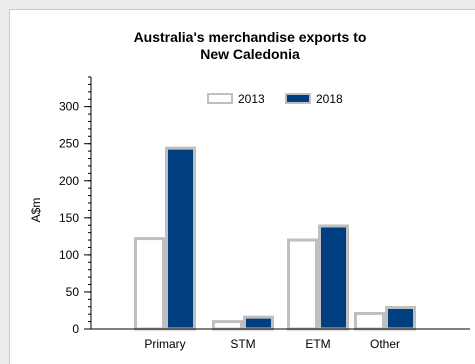 This screenshot has height=364, width=475. What do you see at coordinates (258, 323) in the screenshot?
I see `bar-2018-stm` at bounding box center [258, 323].